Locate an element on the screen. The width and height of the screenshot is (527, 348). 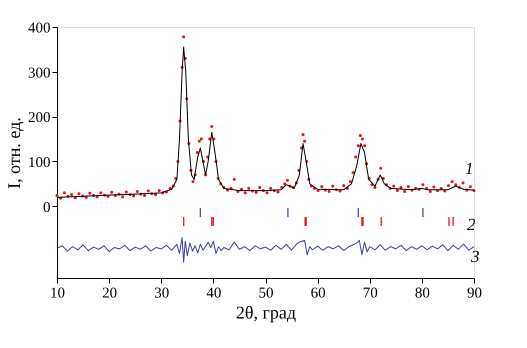
annotation: 1 is located at coordinates (469, 168).